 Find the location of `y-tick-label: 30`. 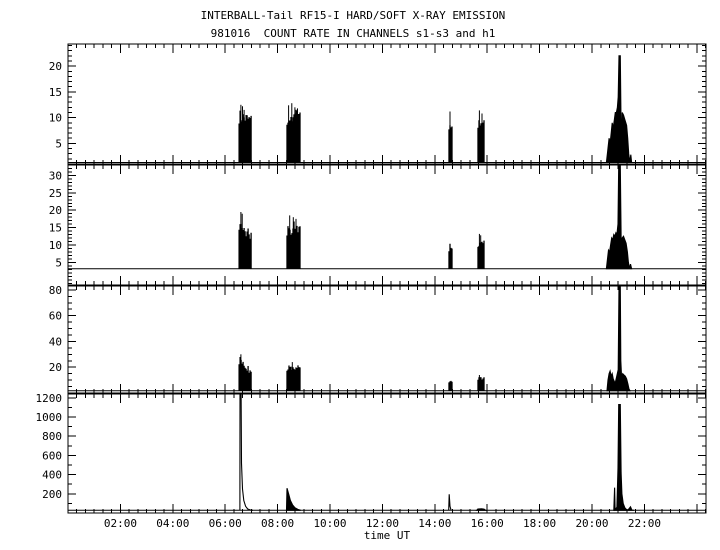

y-tick-label: 30 is located at coordinates (55, 175).